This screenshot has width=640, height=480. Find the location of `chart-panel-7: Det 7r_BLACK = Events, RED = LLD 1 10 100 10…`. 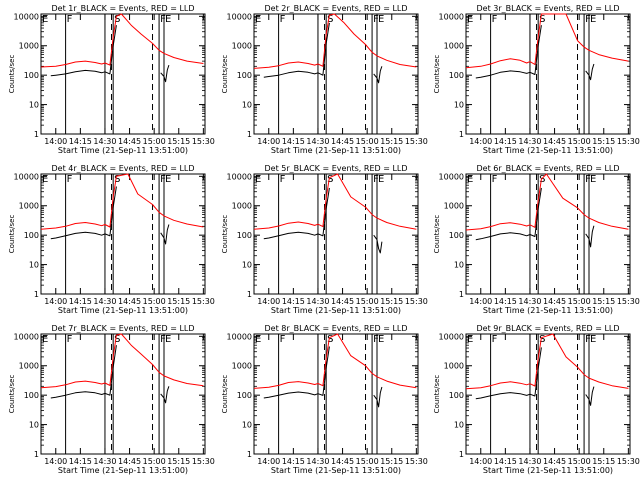

chart-panel-7: Det 7r_BLACK = Events, RED = LLD 1 10 100 10… is located at coordinates (111, 399).